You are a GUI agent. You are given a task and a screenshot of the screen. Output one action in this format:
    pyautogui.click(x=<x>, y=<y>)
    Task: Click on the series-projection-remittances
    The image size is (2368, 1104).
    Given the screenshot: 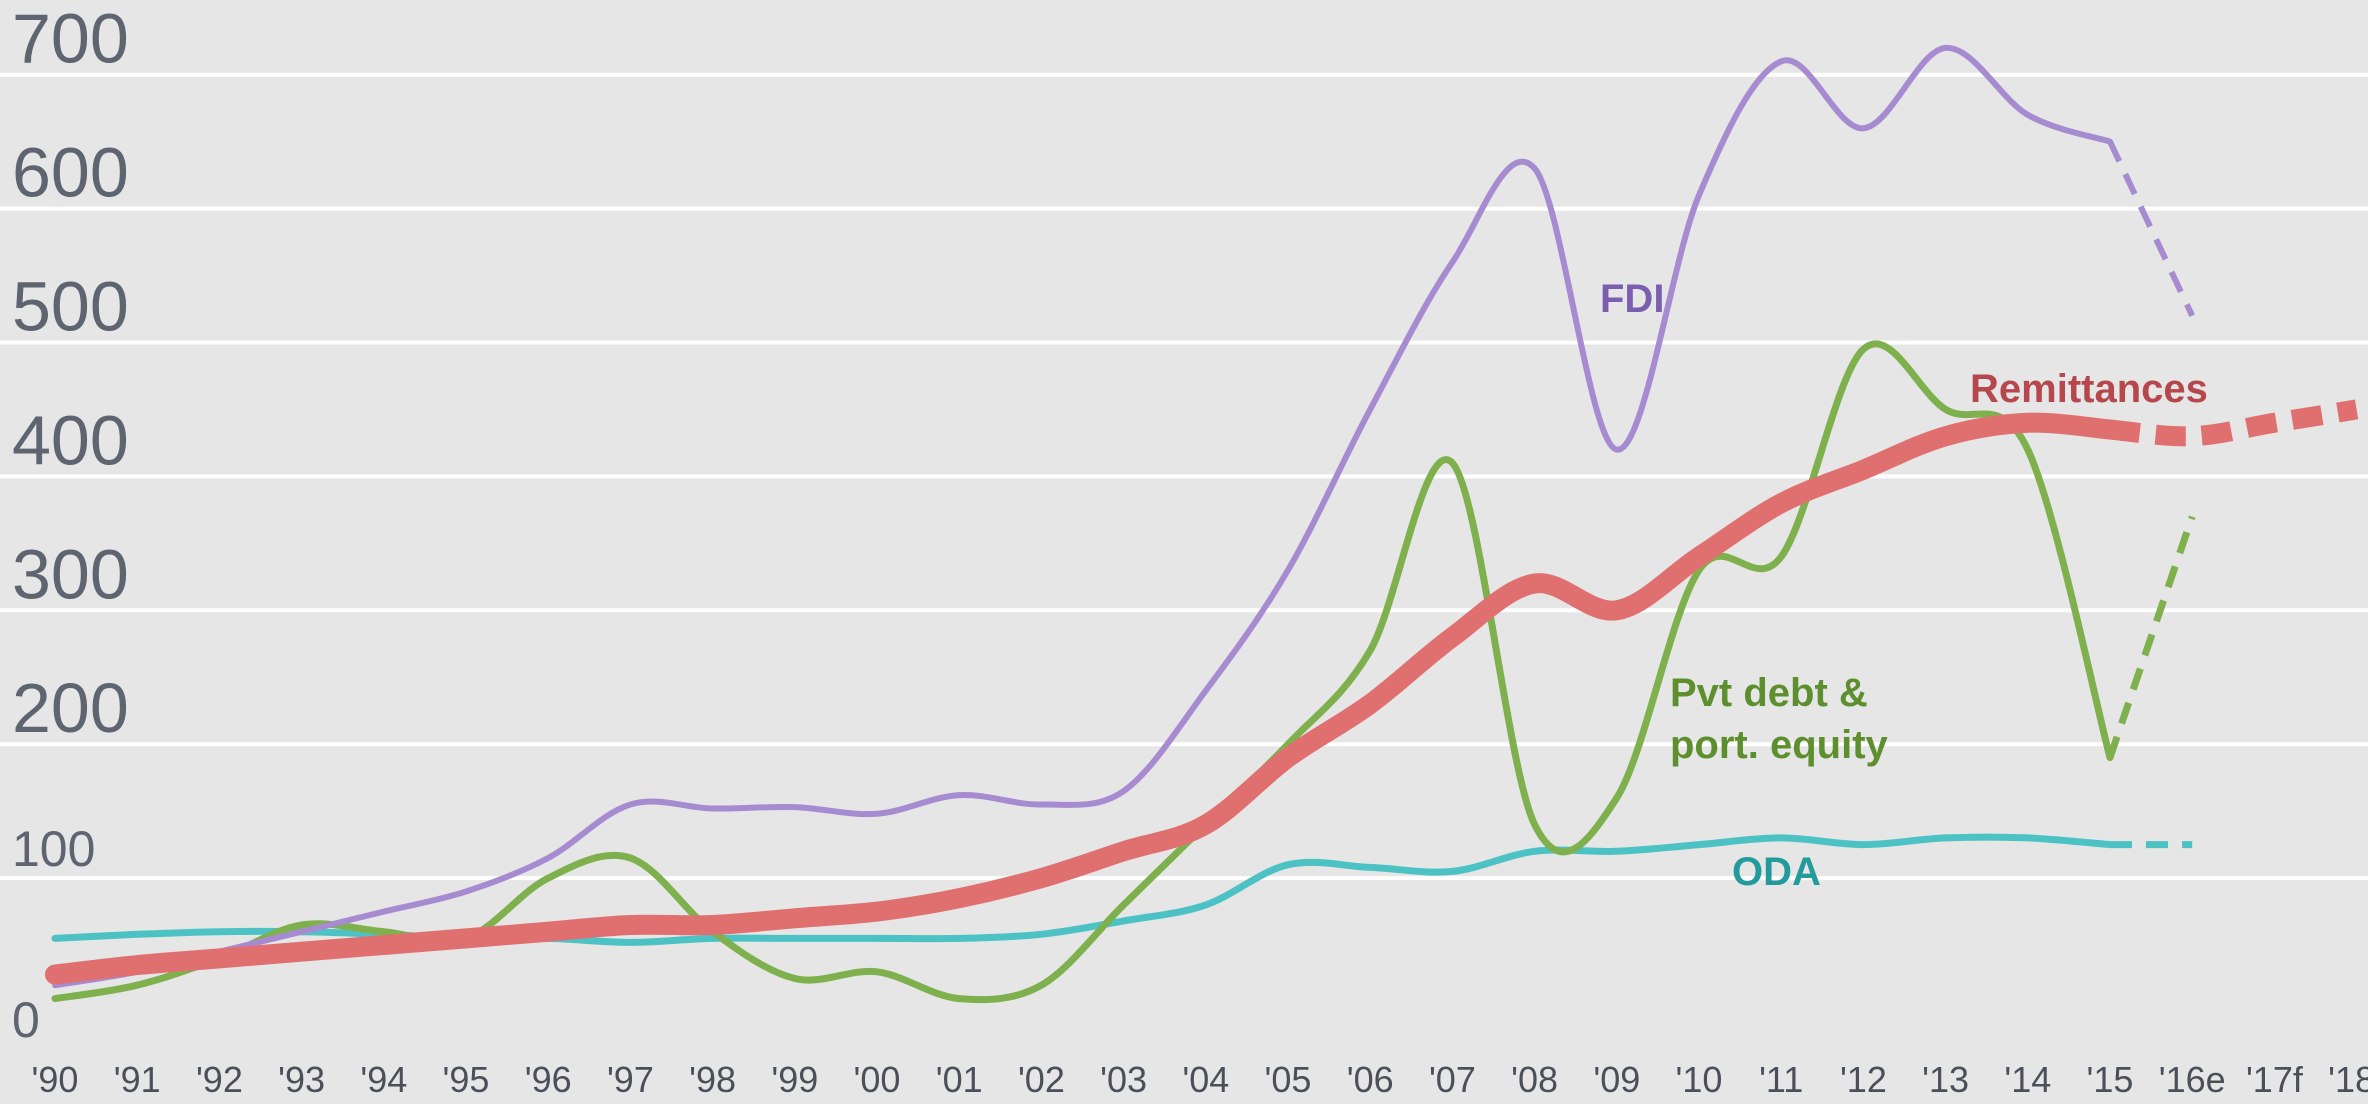 What is the action you would take?
    pyautogui.click(x=2234, y=423)
    